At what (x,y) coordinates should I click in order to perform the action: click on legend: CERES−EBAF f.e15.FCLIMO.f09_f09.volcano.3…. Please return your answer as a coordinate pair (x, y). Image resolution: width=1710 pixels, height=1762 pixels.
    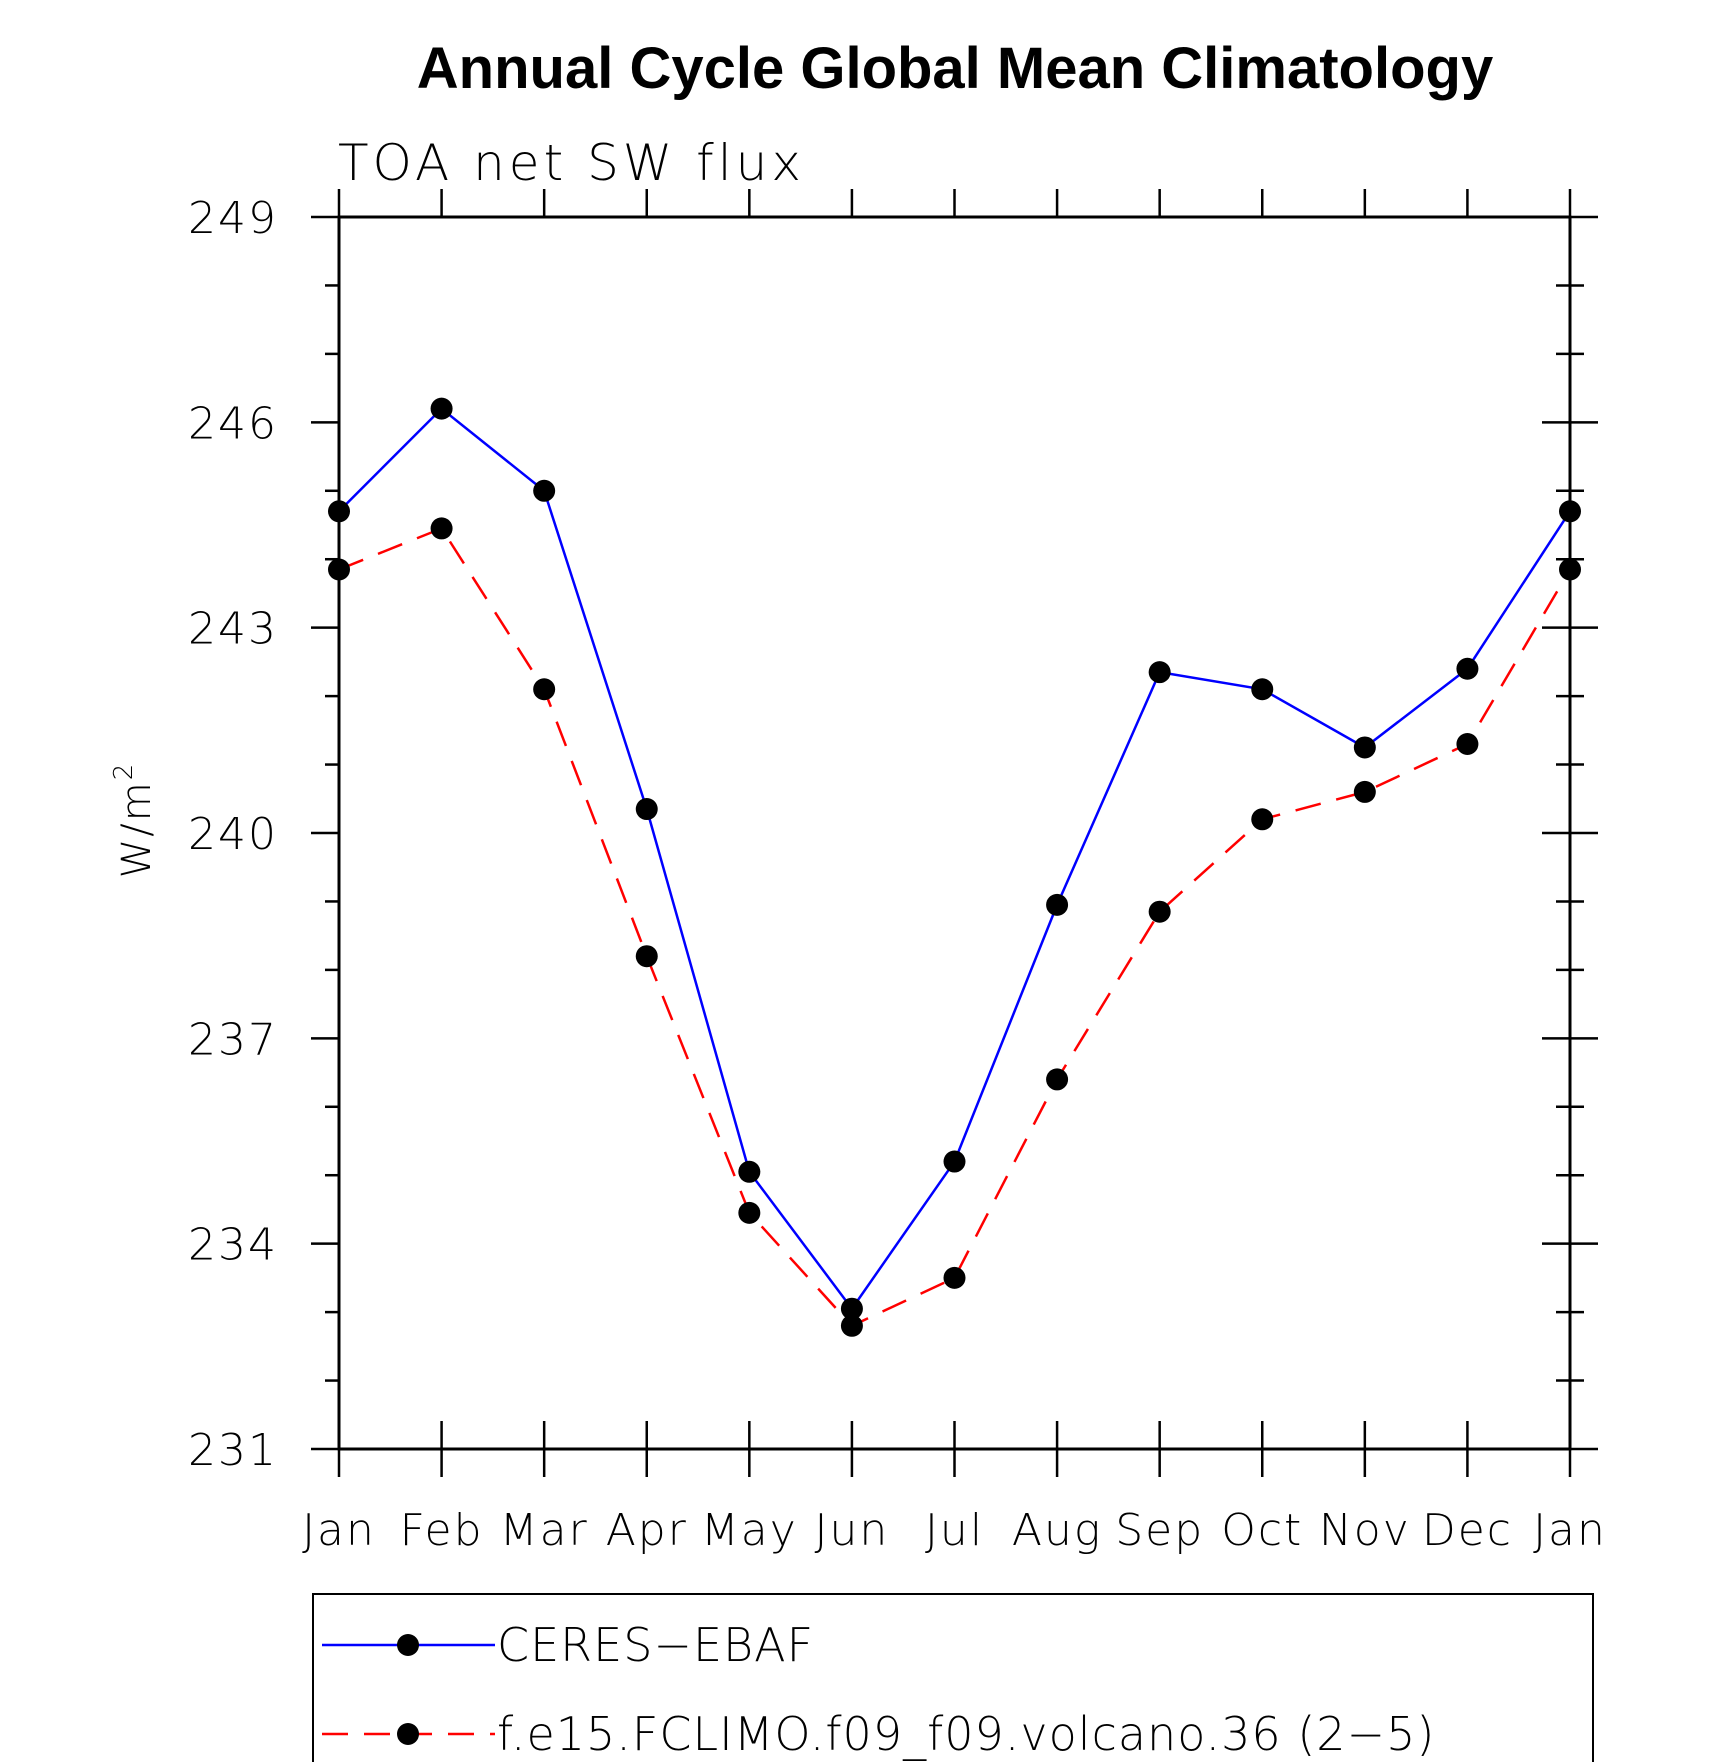
    Looking at the image, I should click on (953, 1677).